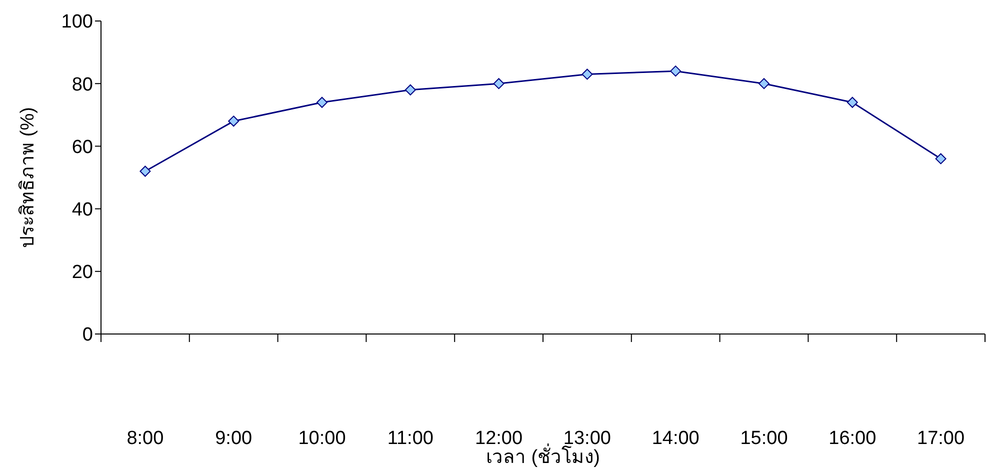  What do you see at coordinates (410, 438) in the screenshot?
I see `x-tick-label: 11:00` at bounding box center [410, 438].